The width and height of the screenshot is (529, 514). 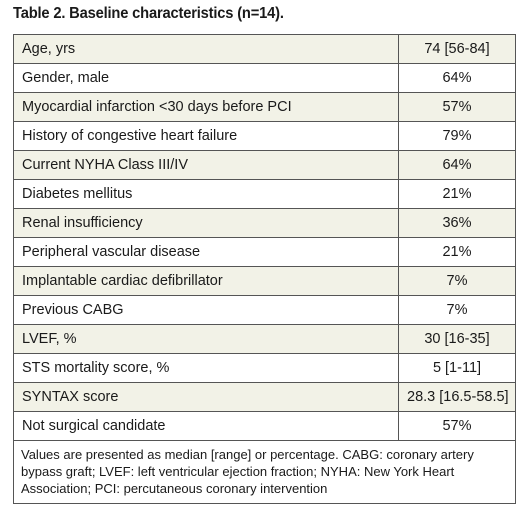 What do you see at coordinates (206, 194) in the screenshot?
I see `row-label: Diabetes mellitus` at bounding box center [206, 194].